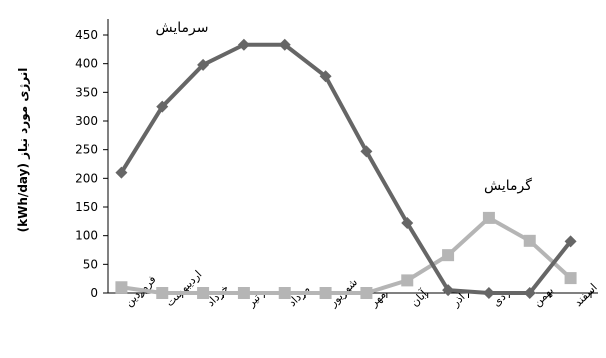  I want to click on y-tick-label: 300, so click(86, 121).